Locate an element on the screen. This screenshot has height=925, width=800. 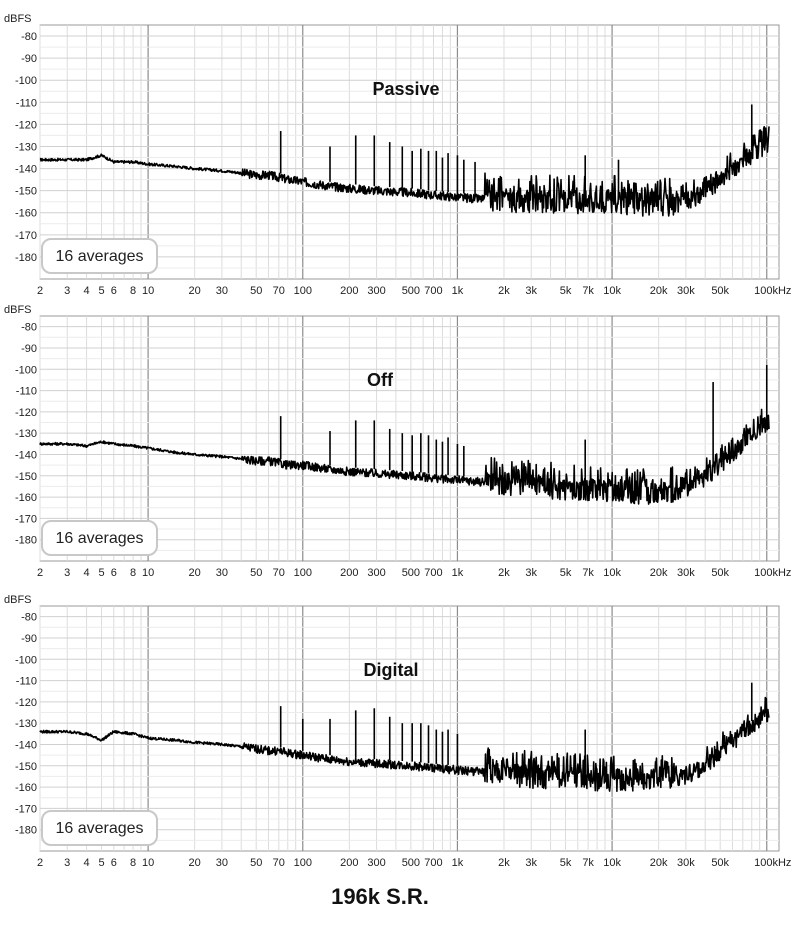
chart-title: Digital is located at coordinates (390, 670).